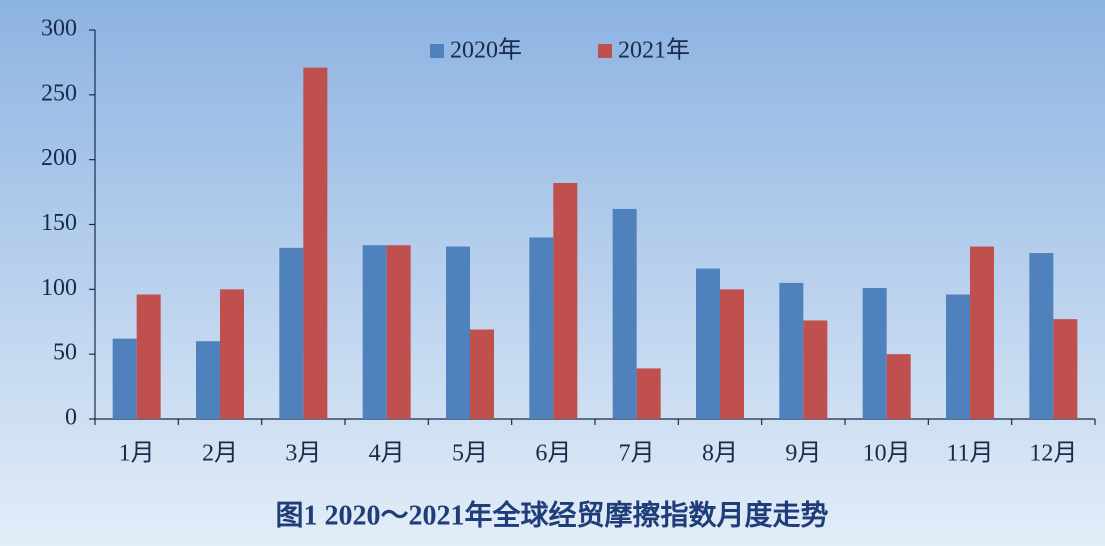 This screenshot has height=546, width=1105. I want to click on x-tick-label: 3月, so click(303, 454).